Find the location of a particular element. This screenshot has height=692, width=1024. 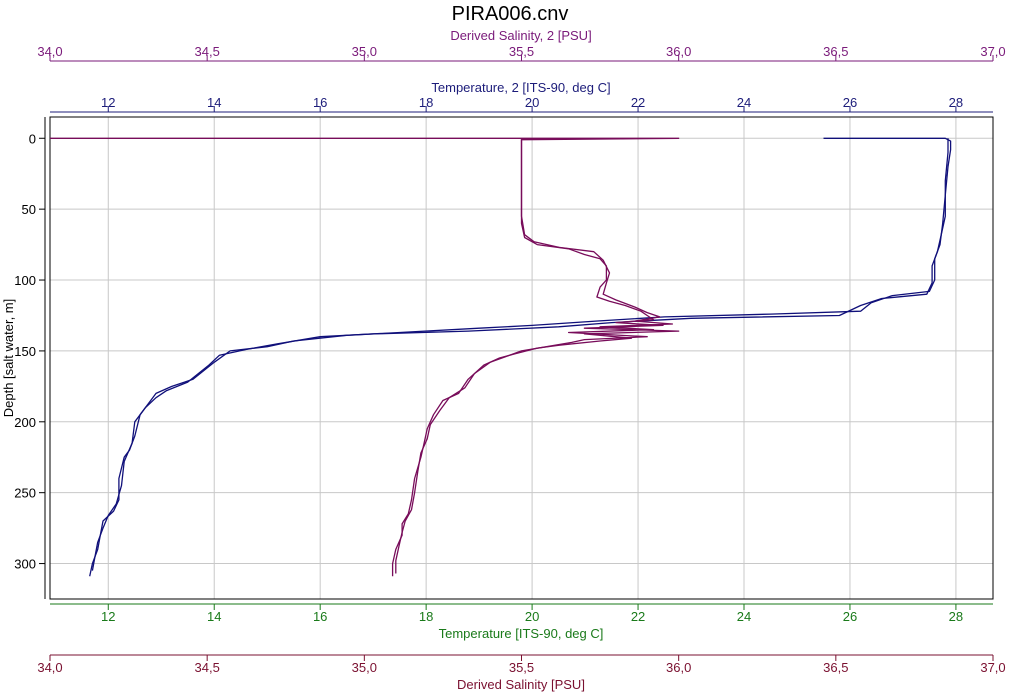

salinity-bottom-tick-label: 36,0 is located at coordinates (678, 667).